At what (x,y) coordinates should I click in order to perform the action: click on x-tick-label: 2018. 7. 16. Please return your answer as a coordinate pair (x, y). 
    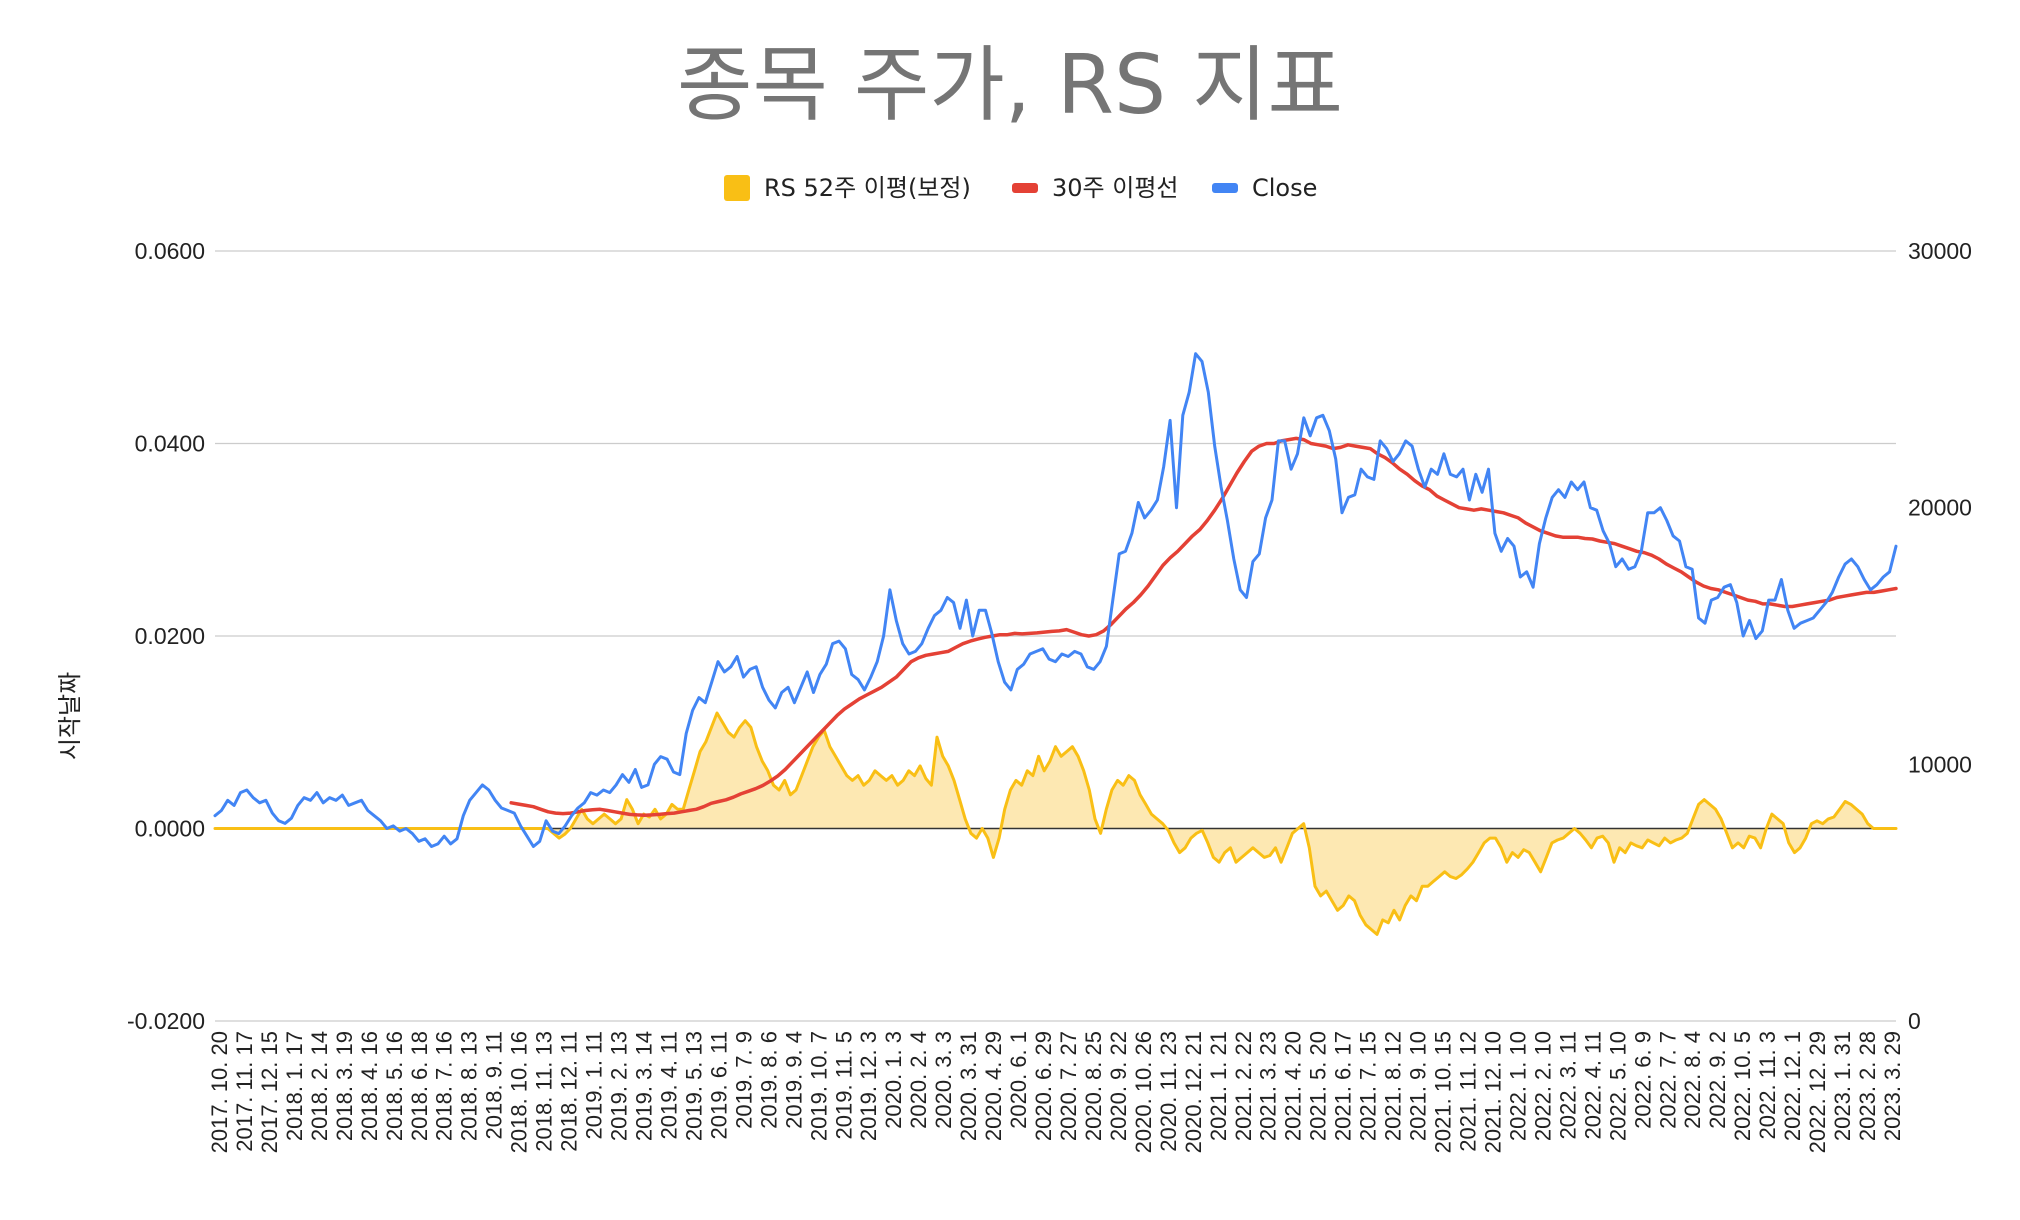
    Looking at the image, I should click on (444, 1086).